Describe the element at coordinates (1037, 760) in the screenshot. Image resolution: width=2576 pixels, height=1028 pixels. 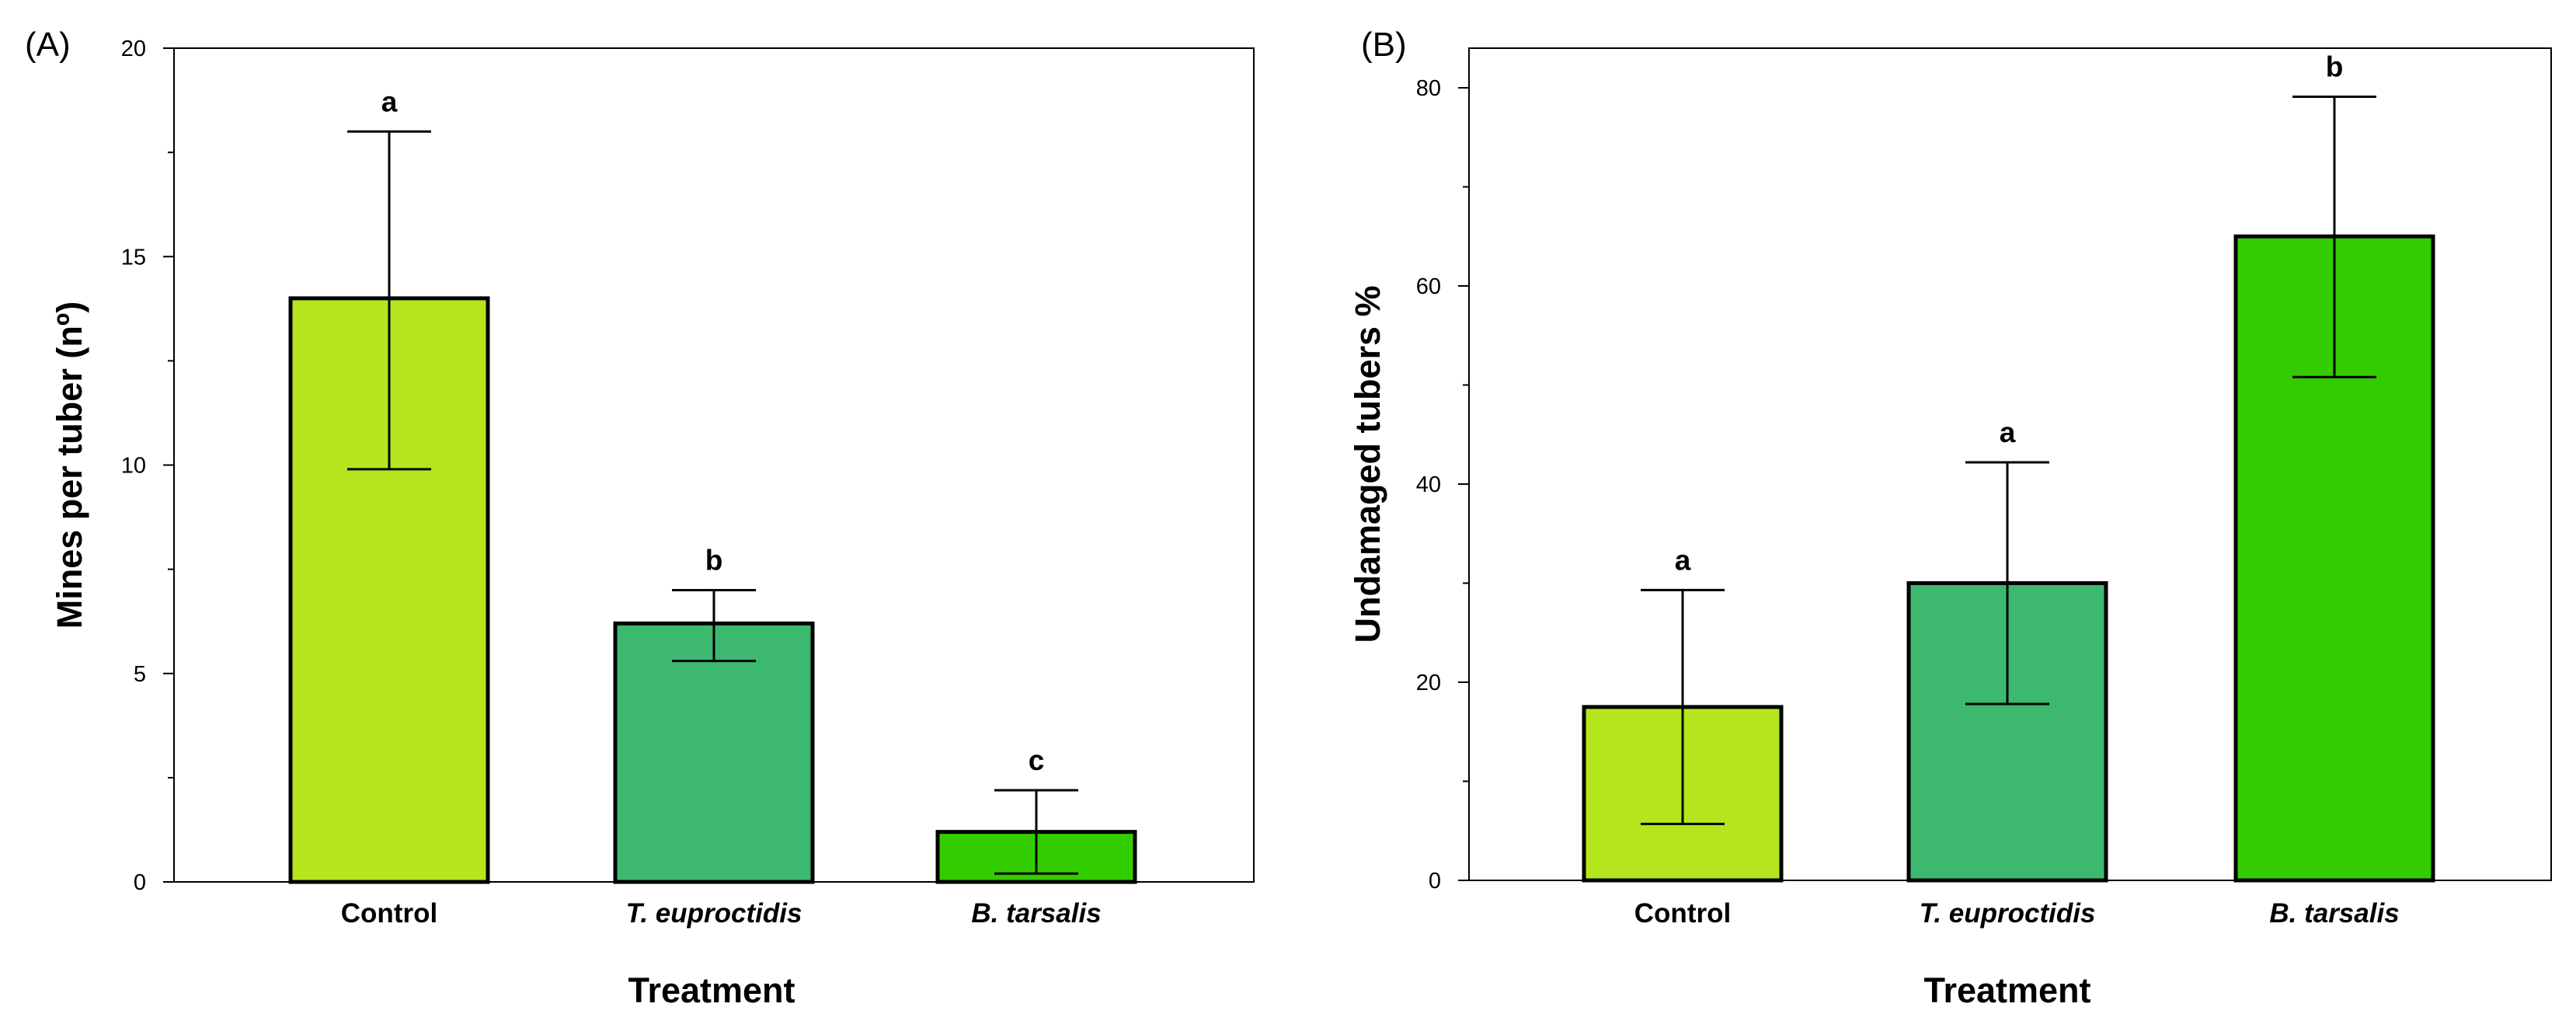
I see `significance-letter: c` at that location.